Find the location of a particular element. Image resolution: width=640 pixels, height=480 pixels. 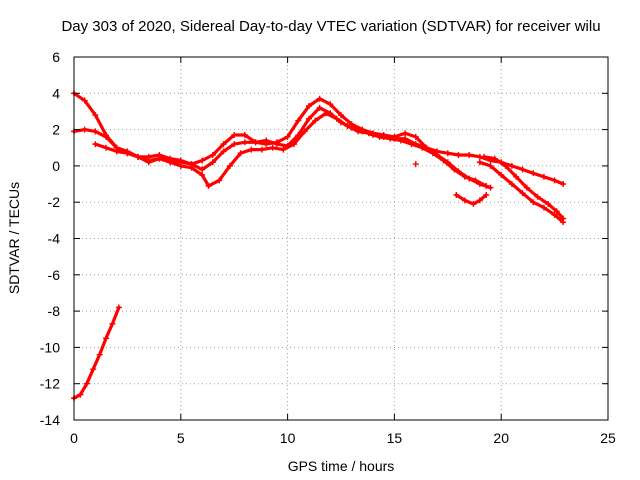

x-tick-label: 5 is located at coordinates (181, 438).